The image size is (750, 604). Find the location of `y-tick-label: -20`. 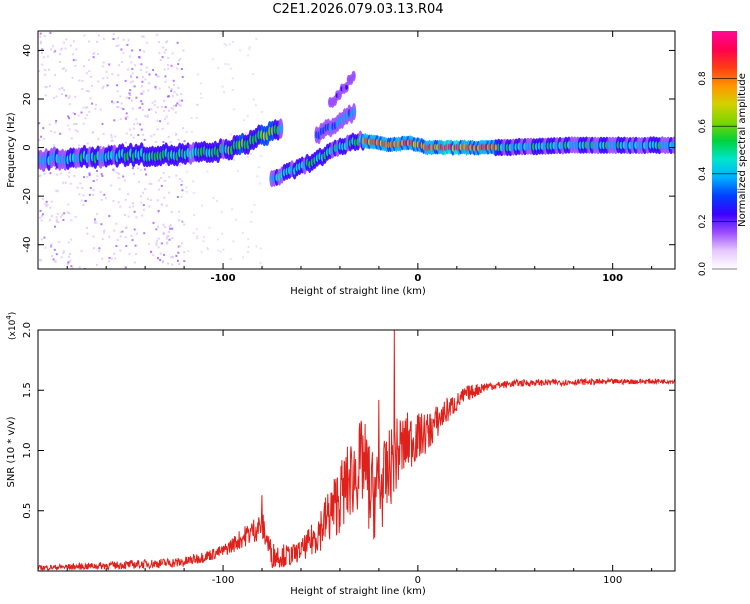

y-tick-label: -20 is located at coordinates (27, 196).